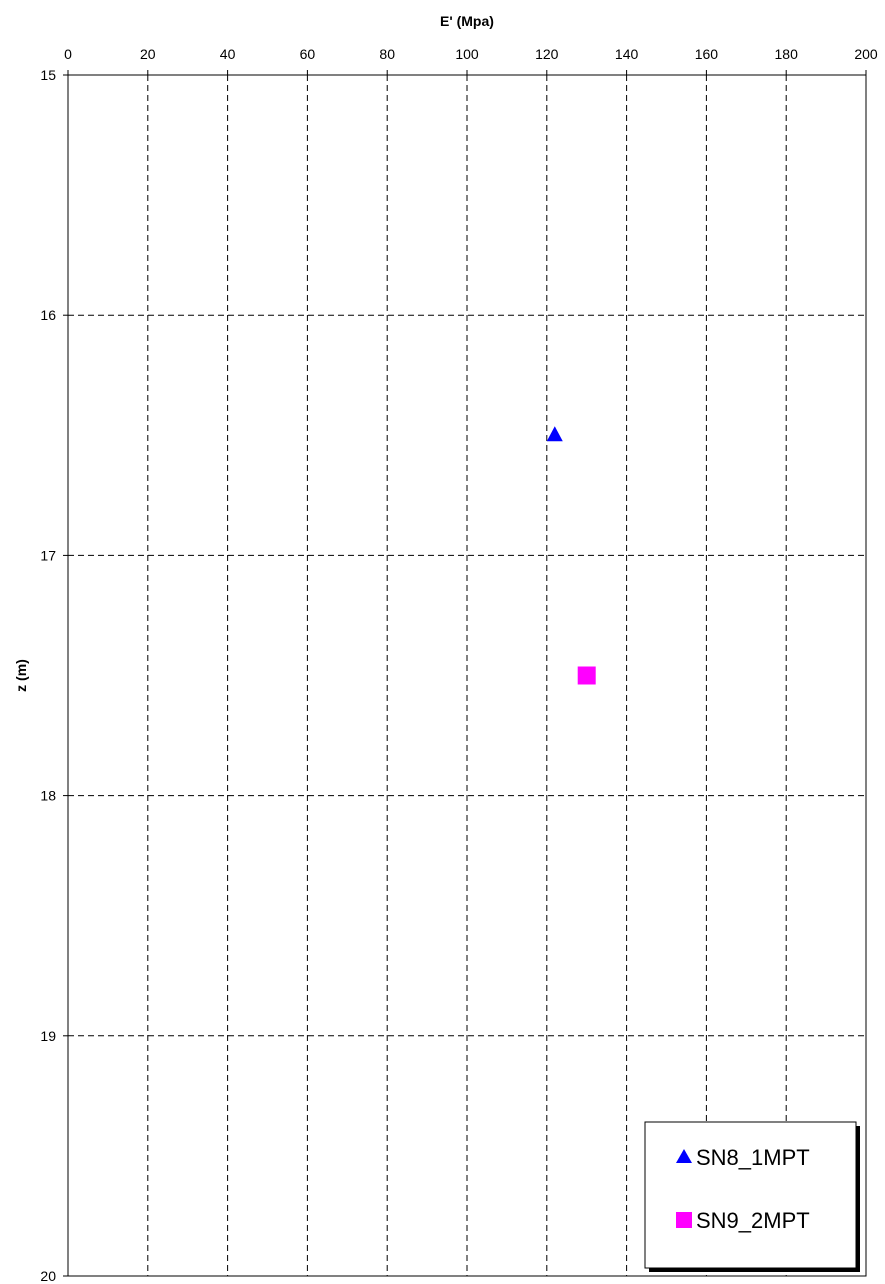  What do you see at coordinates (627, 54) in the screenshot?
I see `x-tick-label: 140` at bounding box center [627, 54].